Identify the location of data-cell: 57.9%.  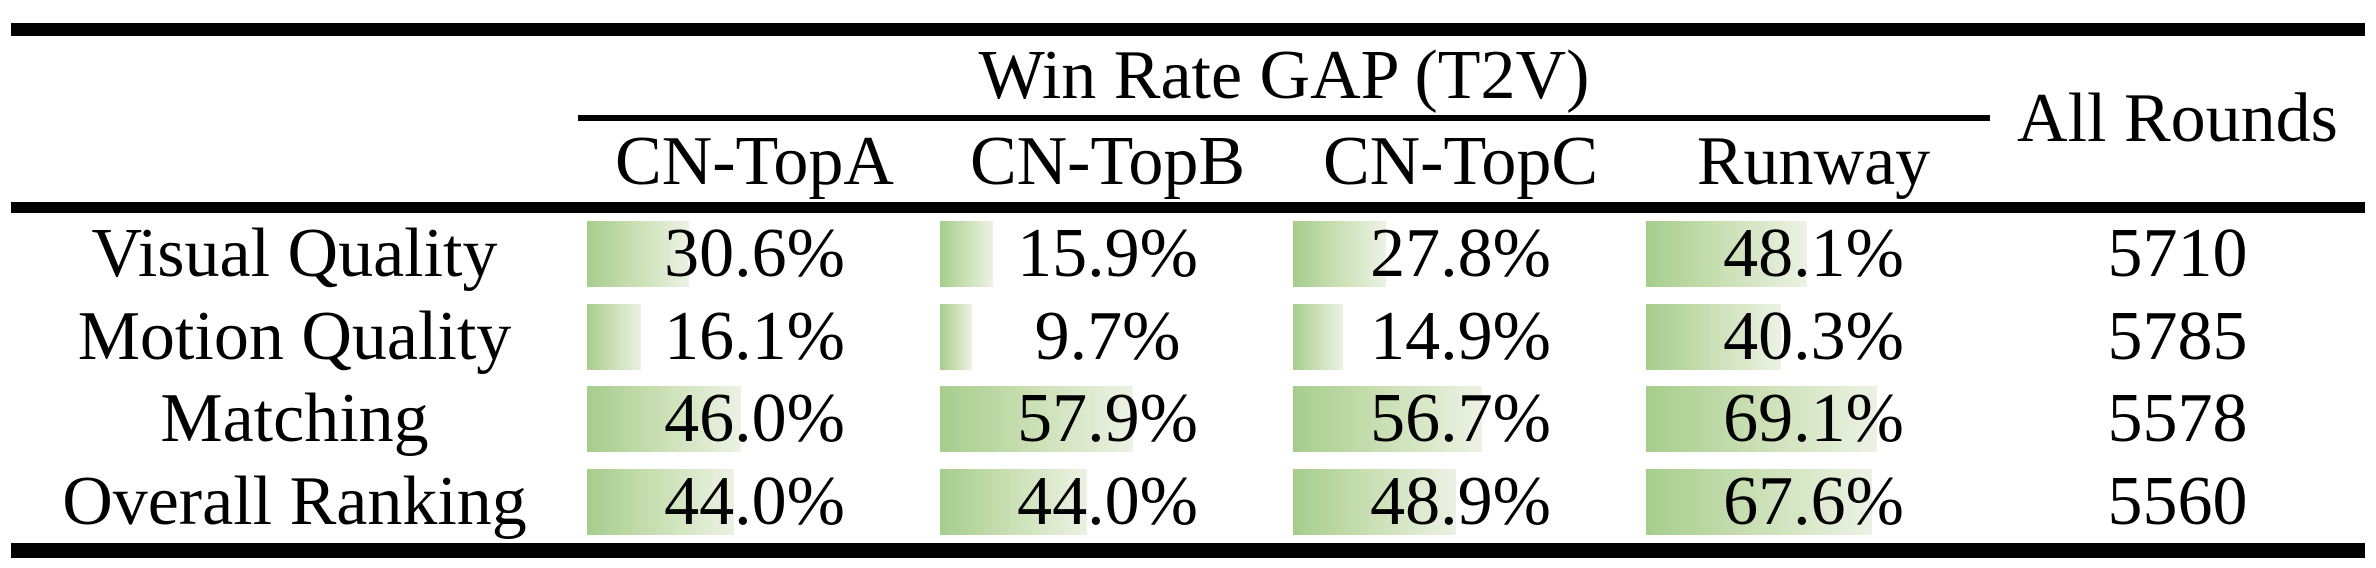
(1107, 419).